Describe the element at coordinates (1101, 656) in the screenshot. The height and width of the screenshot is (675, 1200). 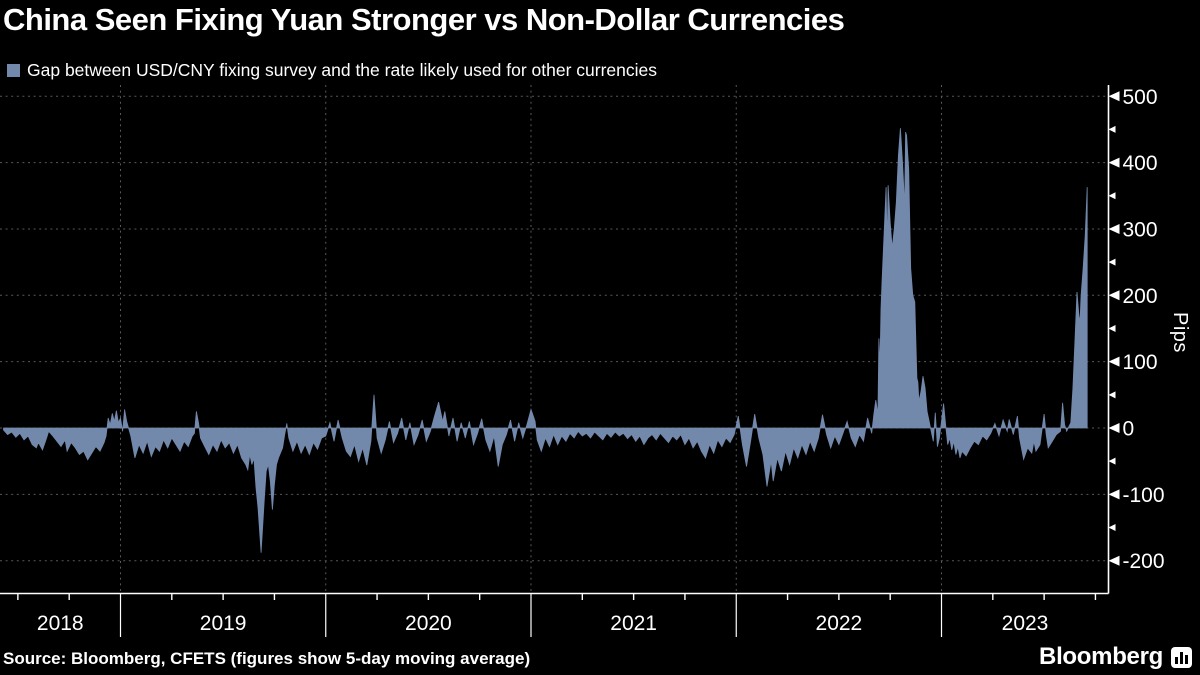
I see `bloomberg-wordmark: Bloomberg` at that location.